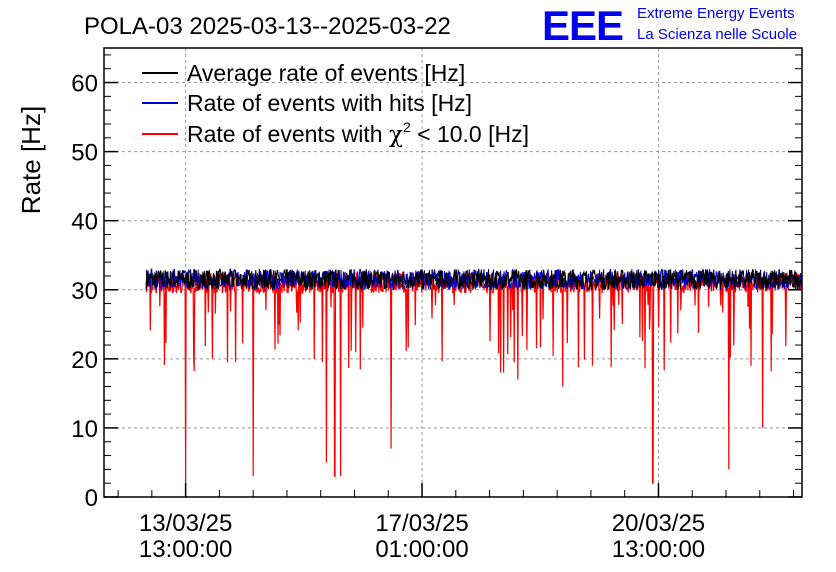  What do you see at coordinates (358, 133) in the screenshot?
I see `legend-label-chi2: Rate of events with χ2 < 10.0 [Hz]` at bounding box center [358, 133].